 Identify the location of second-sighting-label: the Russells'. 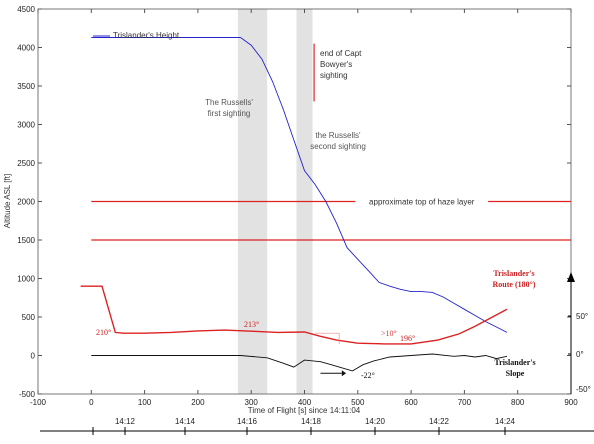
(338, 135).